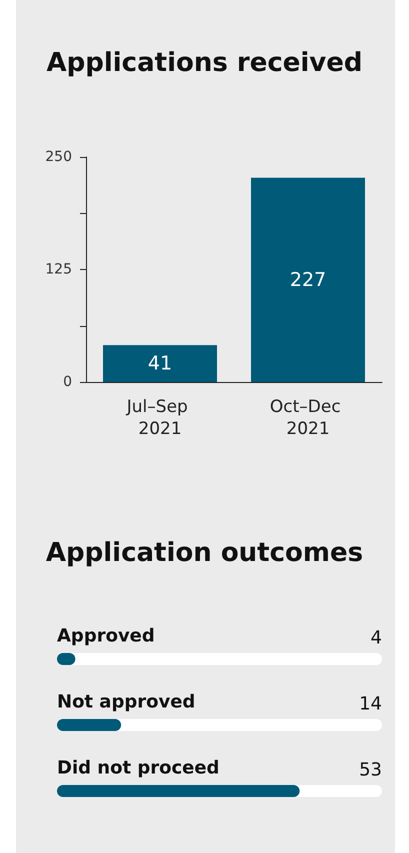 The image size is (409, 853). Describe the element at coordinates (160, 418) in the screenshot. I see `x-tick-label: Jul–Sep 2021` at that location.